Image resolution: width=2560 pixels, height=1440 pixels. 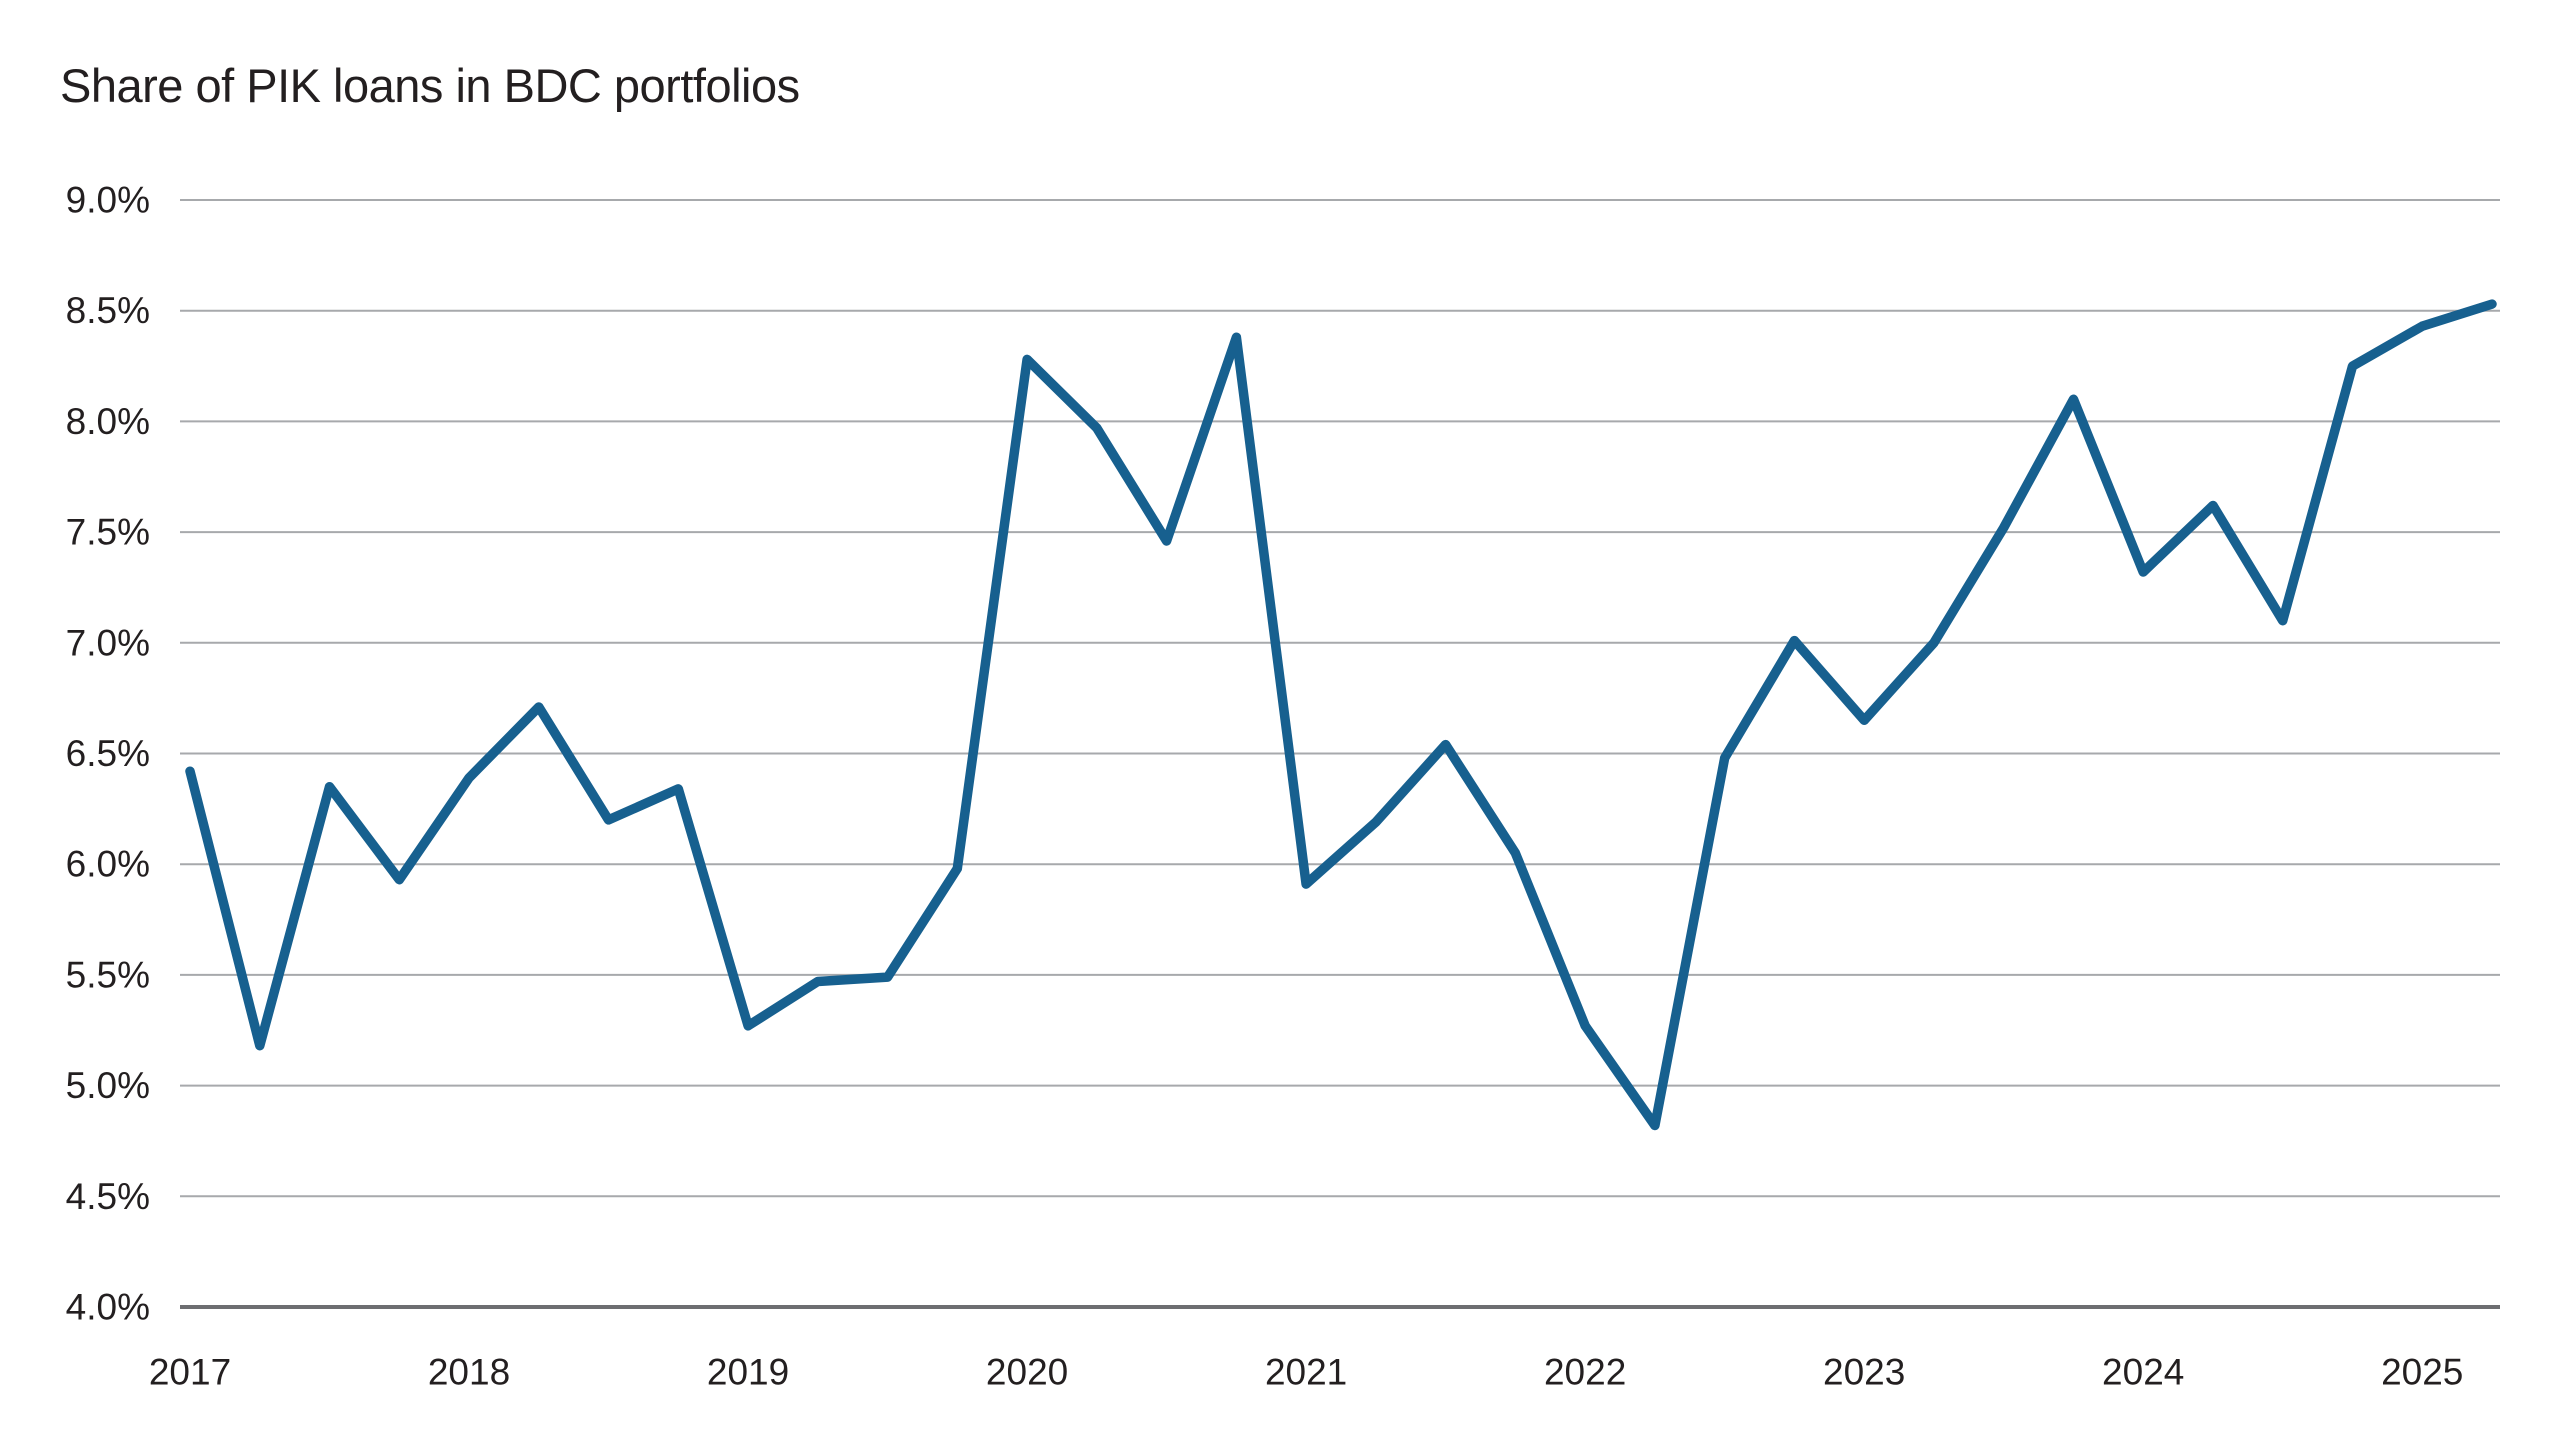 What do you see at coordinates (108, 1196) in the screenshot?
I see `y-tick-label: 4.5%` at bounding box center [108, 1196].